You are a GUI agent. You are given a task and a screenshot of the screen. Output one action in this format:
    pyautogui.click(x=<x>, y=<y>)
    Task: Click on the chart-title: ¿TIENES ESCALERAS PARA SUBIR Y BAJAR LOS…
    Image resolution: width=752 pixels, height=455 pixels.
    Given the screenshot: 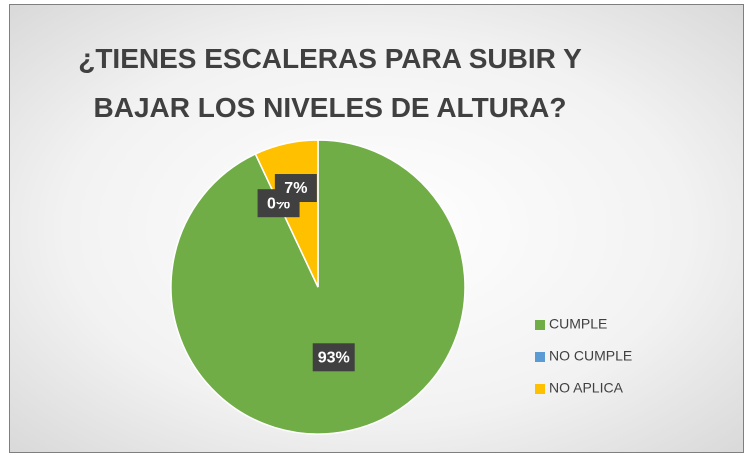 What is the action you would take?
    pyautogui.click(x=330, y=83)
    